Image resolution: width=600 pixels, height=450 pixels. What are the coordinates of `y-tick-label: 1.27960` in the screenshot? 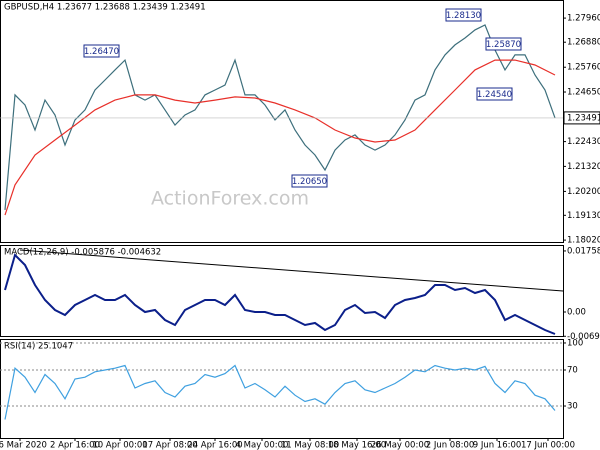 It's located at (583, 19).